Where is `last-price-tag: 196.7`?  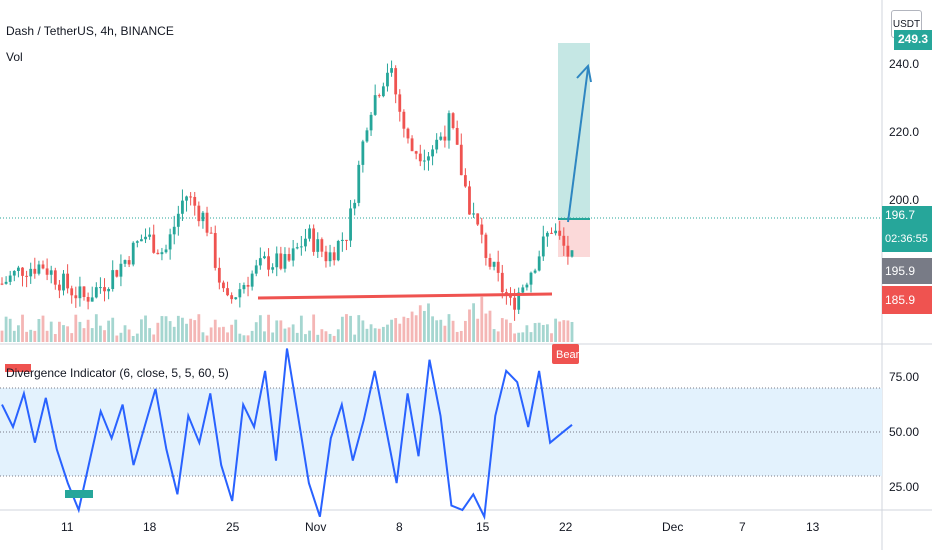 last-price-tag: 196.7 is located at coordinates (907, 216).